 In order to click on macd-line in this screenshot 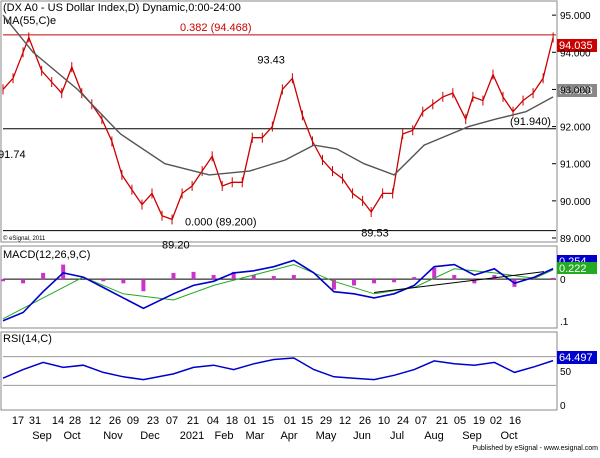, I will do `click(278, 290)`.